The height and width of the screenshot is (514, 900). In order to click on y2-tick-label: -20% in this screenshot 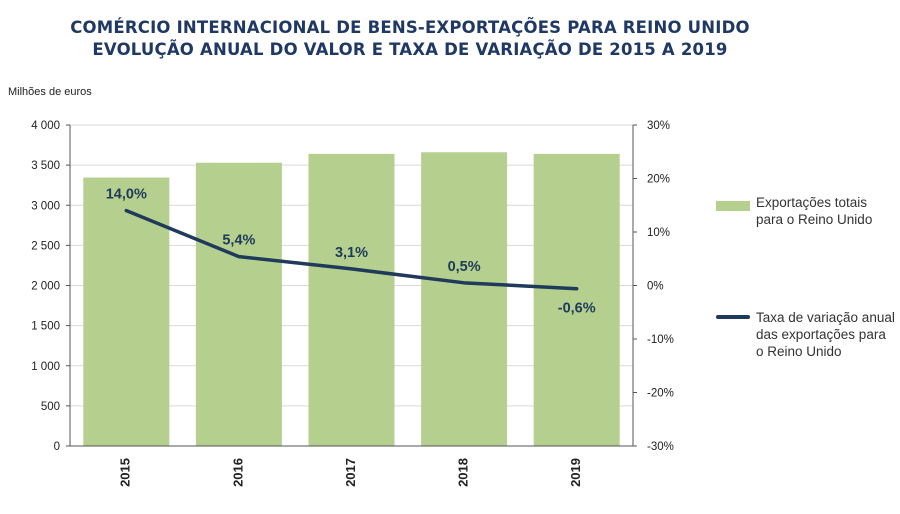, I will do `click(660, 394)`.